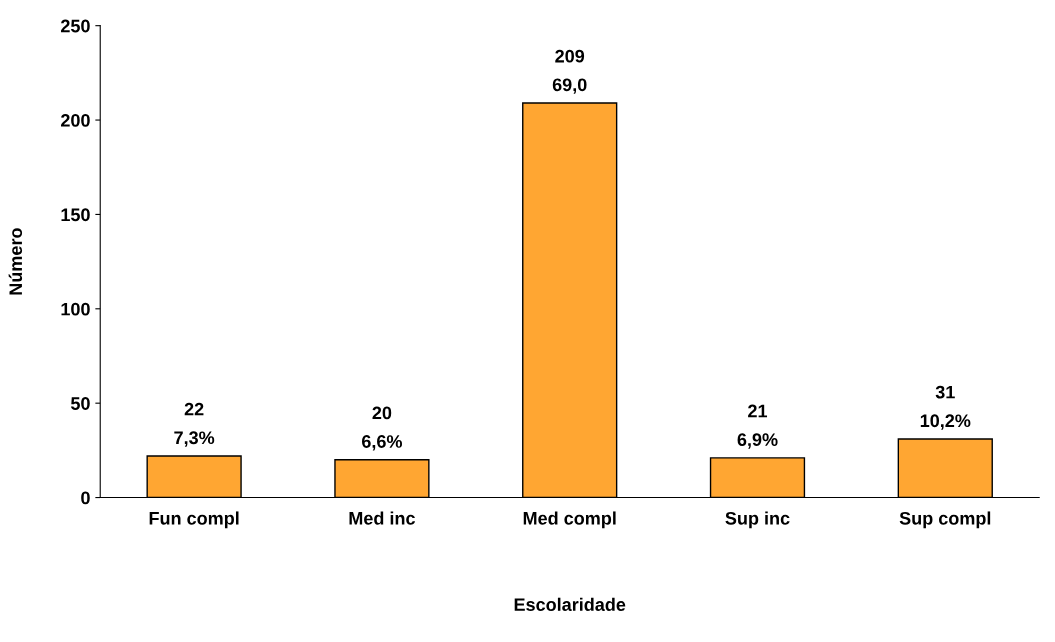 The width and height of the screenshot is (1055, 642). I want to click on y-tick-label: 250, so click(75, 26).